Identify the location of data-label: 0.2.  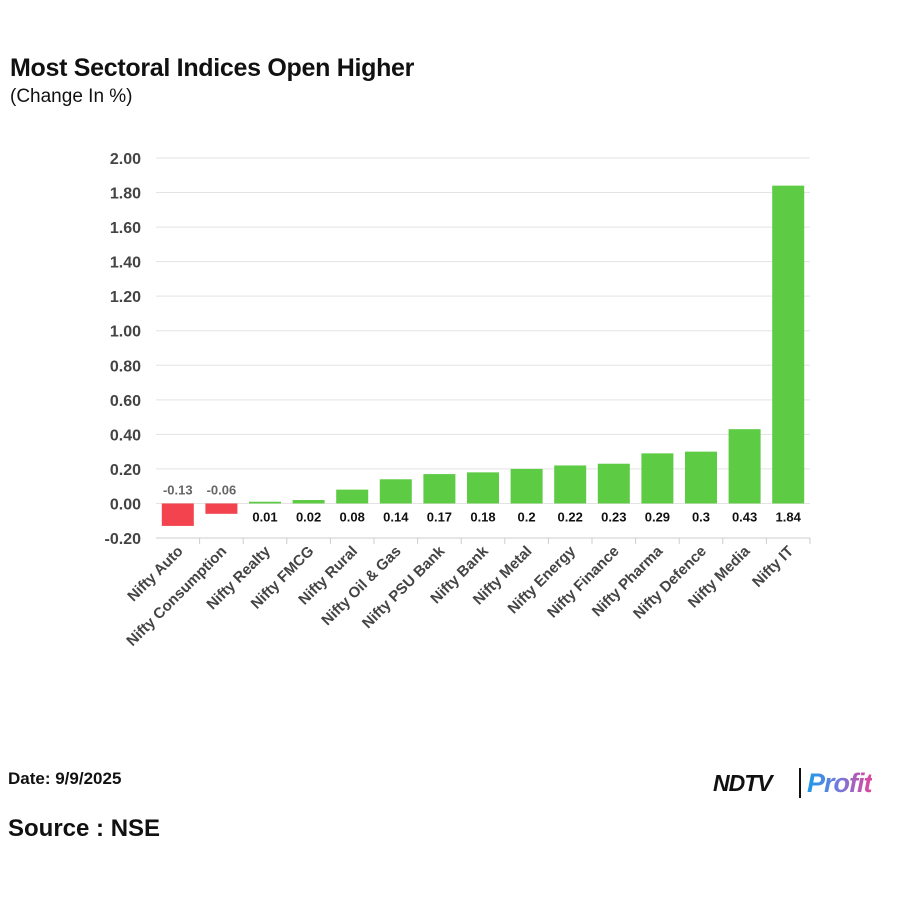
(527, 516).